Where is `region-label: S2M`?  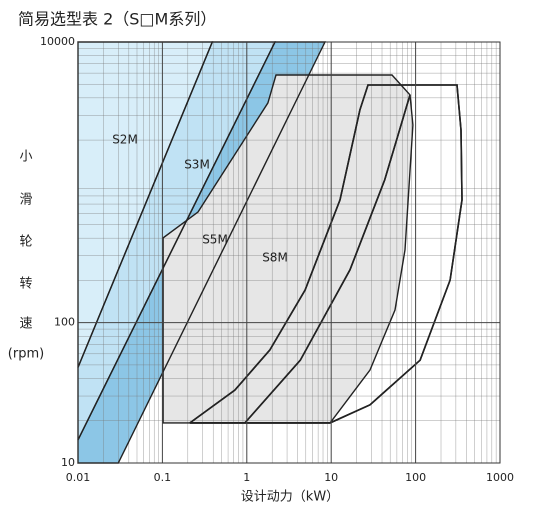 region-label: S2M is located at coordinates (125, 140).